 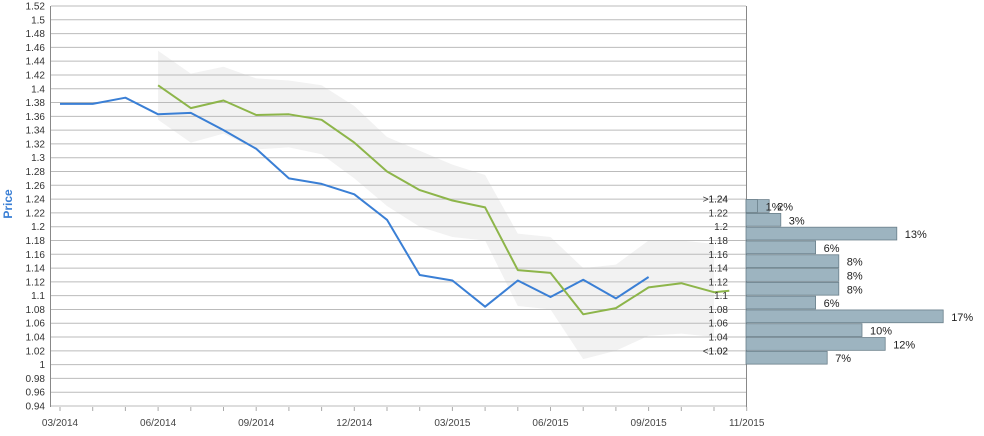 What do you see at coordinates (843, 359) in the screenshot?
I see `dist-bar-pct: 7%` at bounding box center [843, 359].